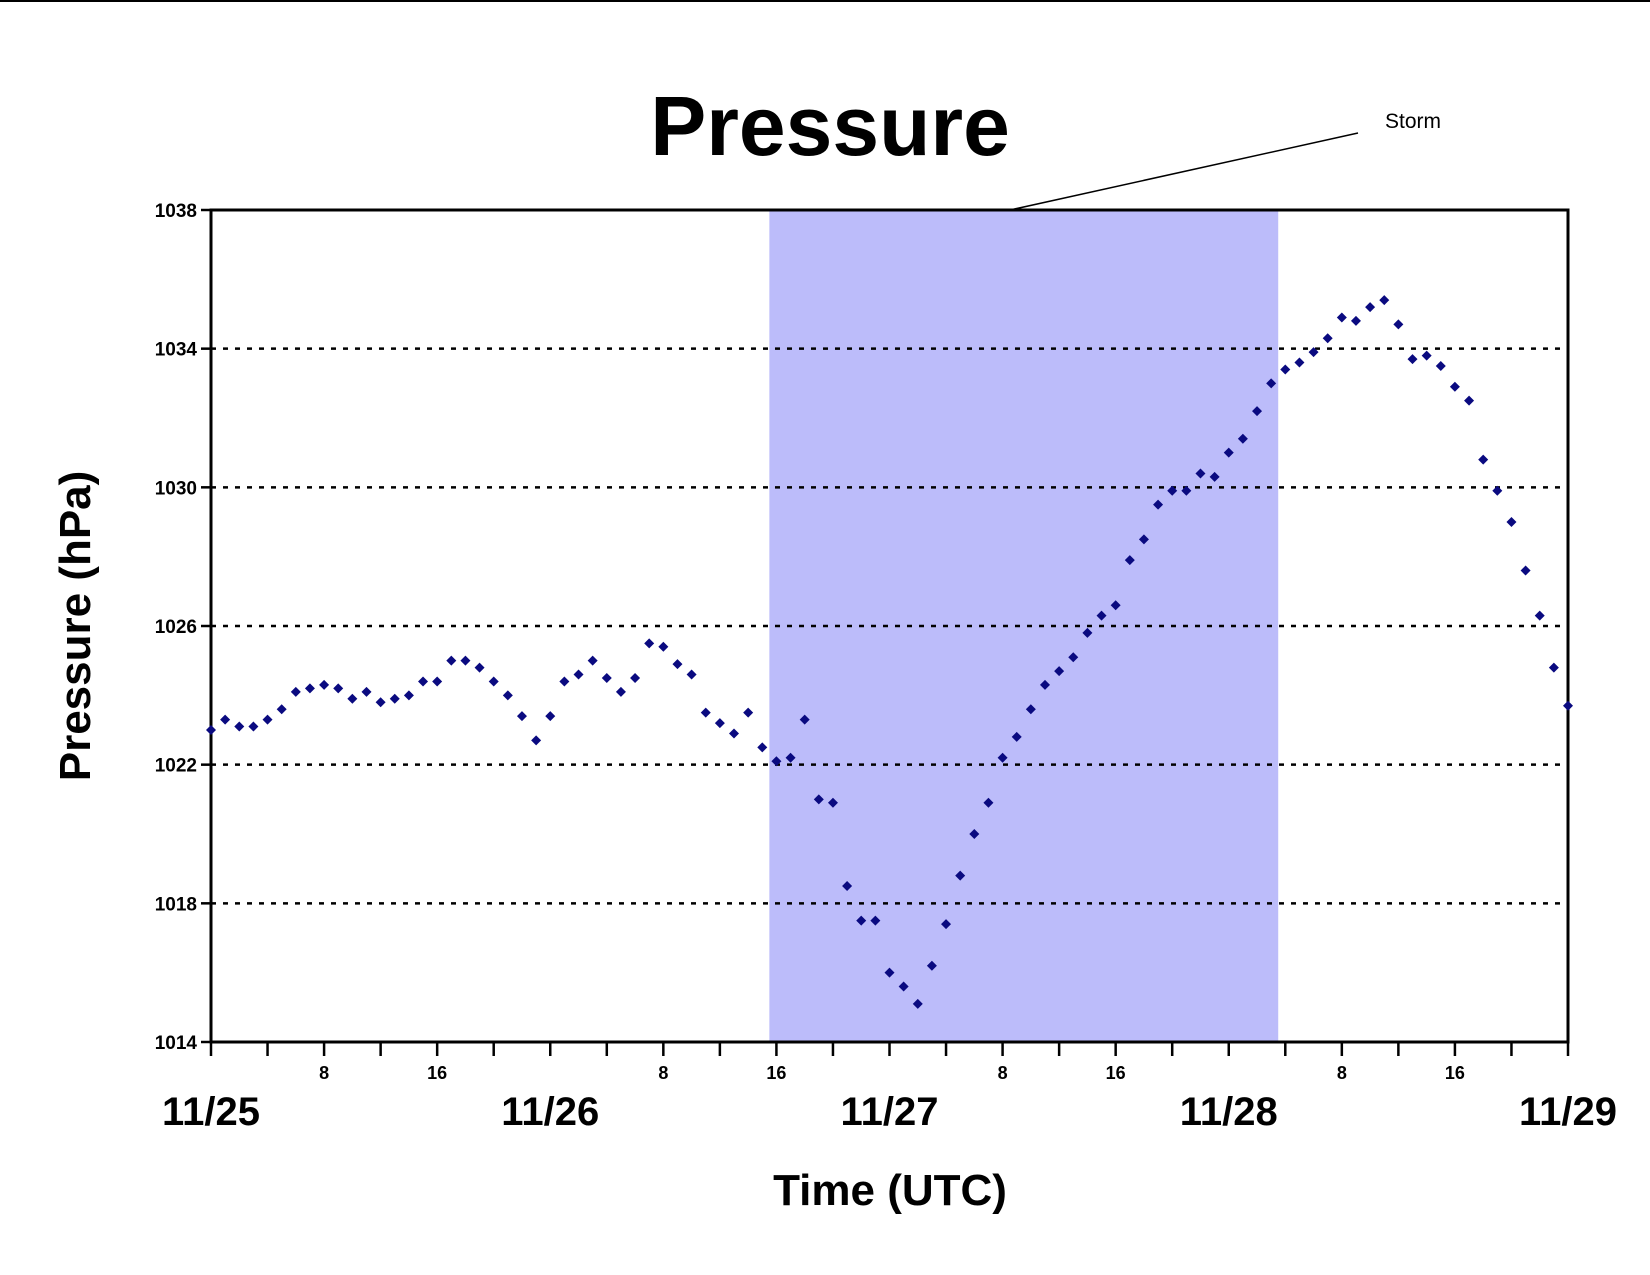  What do you see at coordinates (1003, 1073) in the screenshot?
I see `x-hour-tick-label: 8` at bounding box center [1003, 1073].